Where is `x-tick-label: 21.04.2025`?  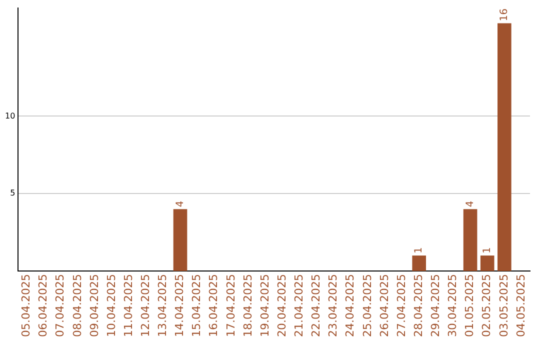 x-tick-label: 21.04.2025 is located at coordinates (299, 306).